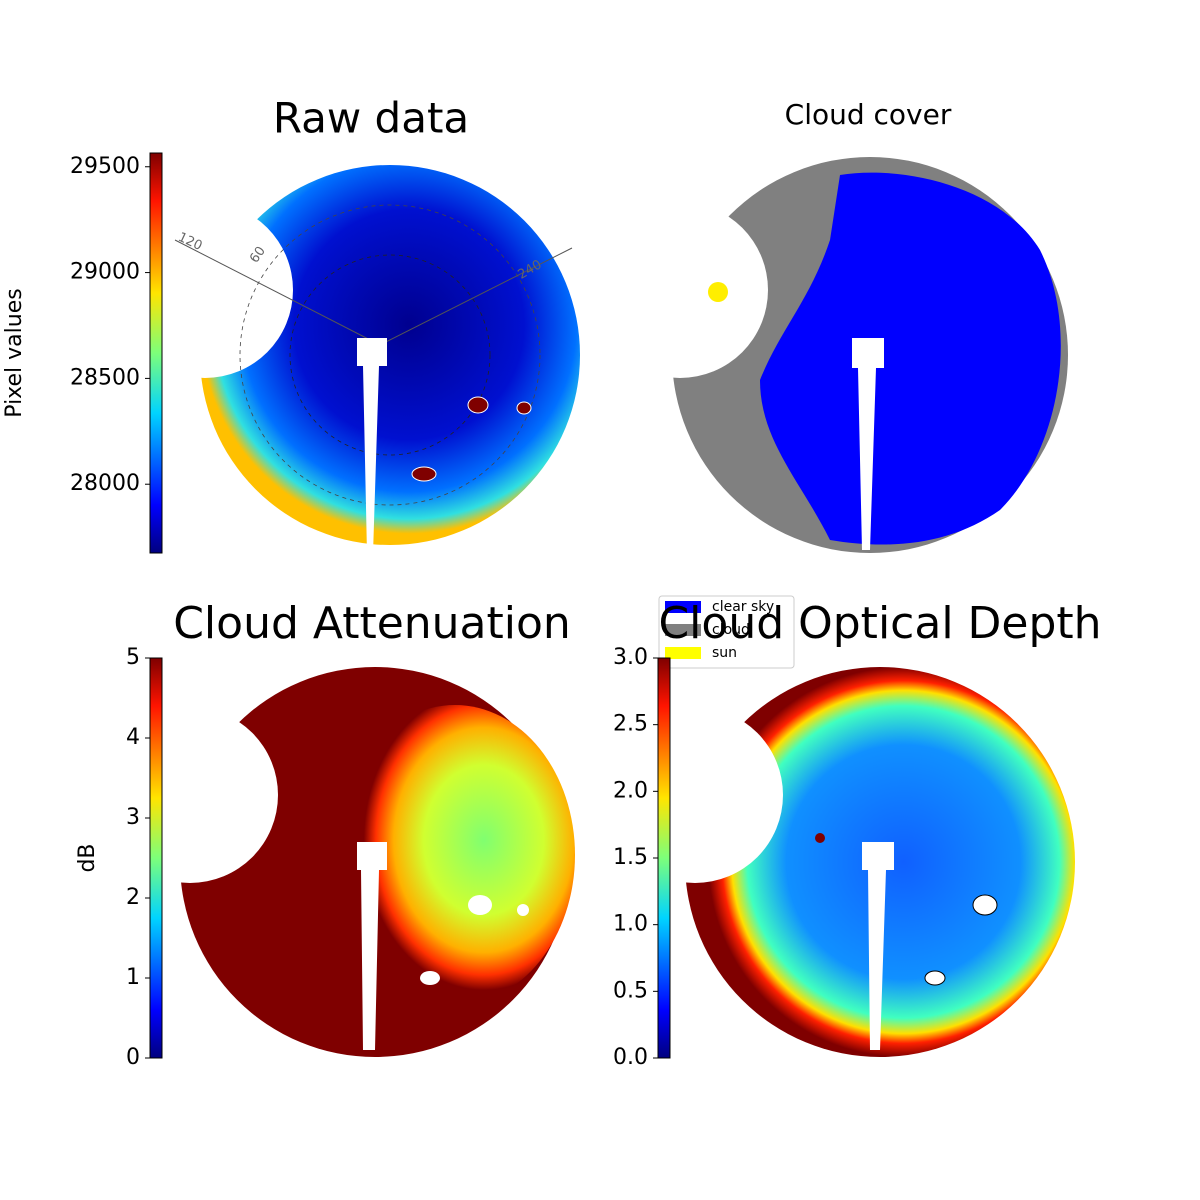 This screenshot has width=1200, height=1200. What do you see at coordinates (105, 377) in the screenshot?
I see `colorbar-tick-label: 28500` at bounding box center [105, 377].